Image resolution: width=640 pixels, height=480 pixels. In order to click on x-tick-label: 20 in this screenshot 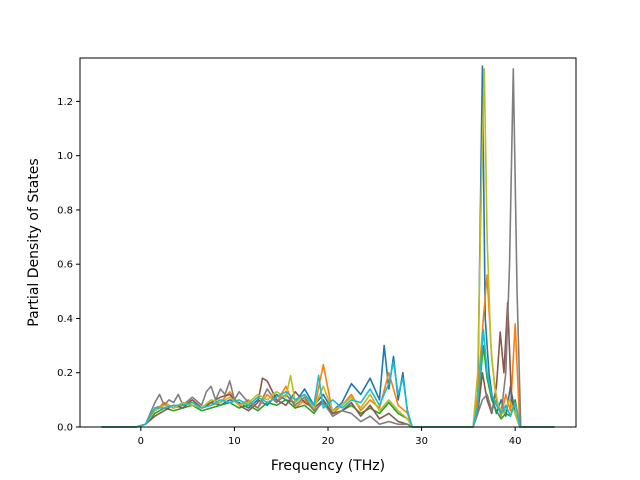, I will do `click(328, 441)`.